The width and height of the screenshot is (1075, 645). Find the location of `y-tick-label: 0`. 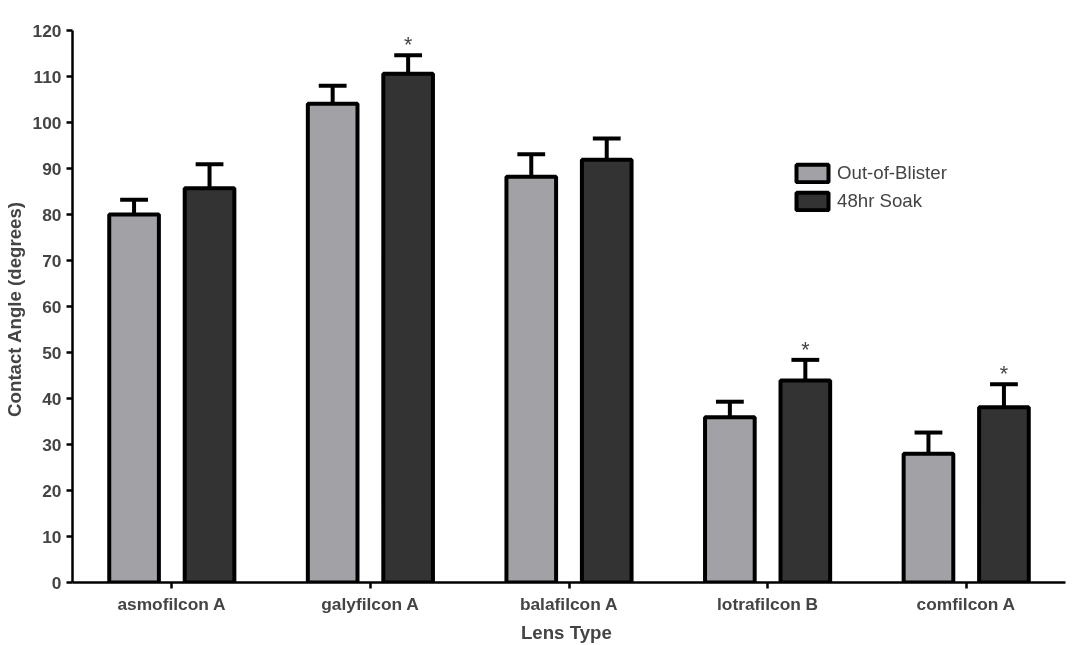

y-tick-label: 0 is located at coordinates (56, 582).